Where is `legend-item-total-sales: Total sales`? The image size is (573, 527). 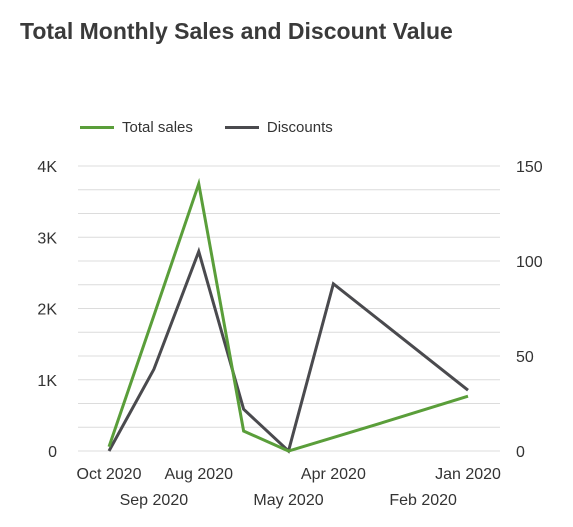
legend-item-total-sales: Total sales is located at coordinates (136, 127).